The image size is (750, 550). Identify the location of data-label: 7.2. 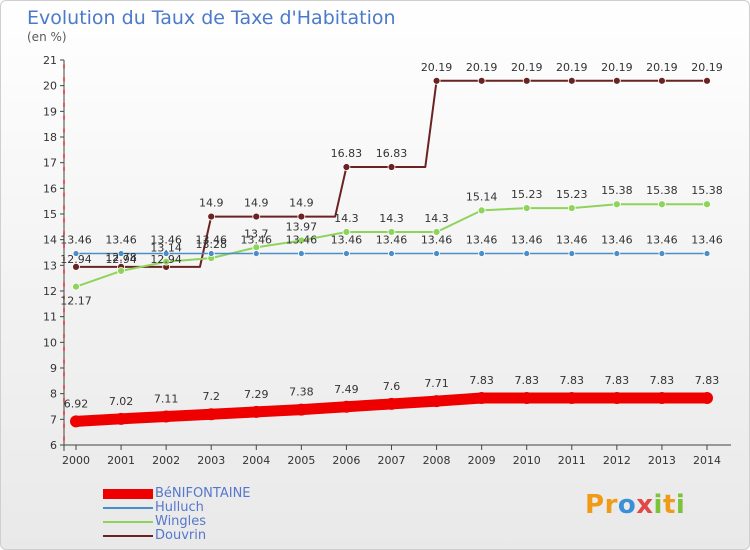
(211, 396).